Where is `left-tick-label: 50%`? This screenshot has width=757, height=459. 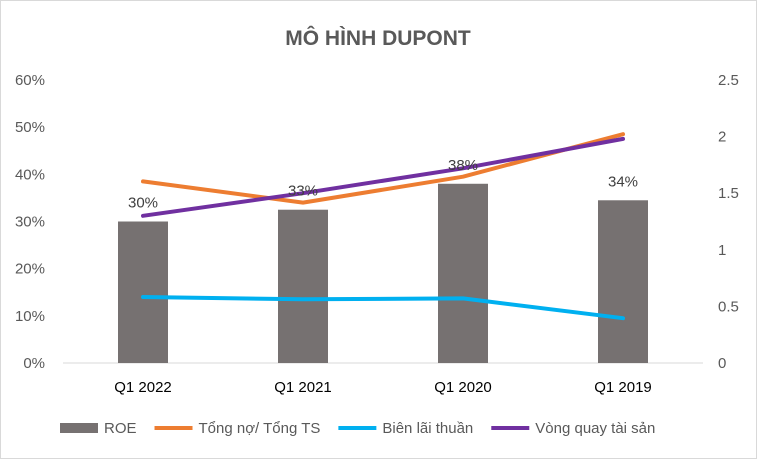
left-tick-label: 50% is located at coordinates (30, 127).